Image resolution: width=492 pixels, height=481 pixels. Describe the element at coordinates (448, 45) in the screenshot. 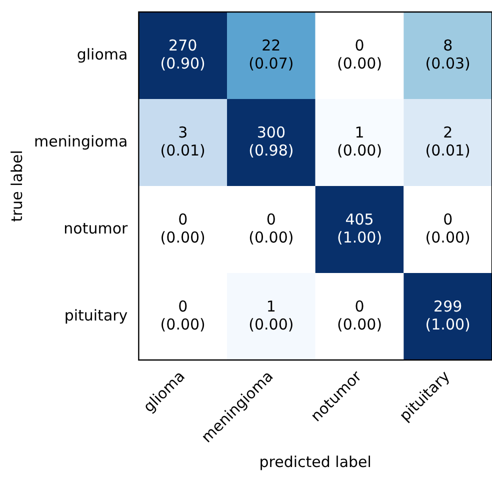

I see `data-label: 8` at that location.